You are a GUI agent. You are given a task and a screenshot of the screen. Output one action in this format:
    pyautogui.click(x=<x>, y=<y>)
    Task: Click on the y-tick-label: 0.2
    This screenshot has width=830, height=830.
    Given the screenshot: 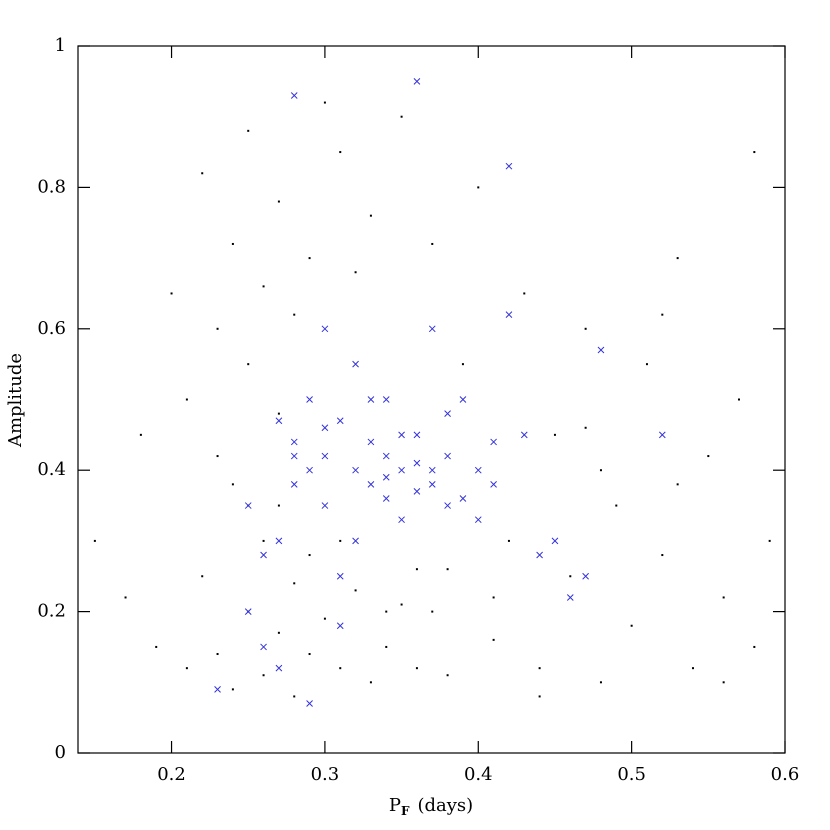 What is the action you would take?
    pyautogui.click(x=51, y=611)
    